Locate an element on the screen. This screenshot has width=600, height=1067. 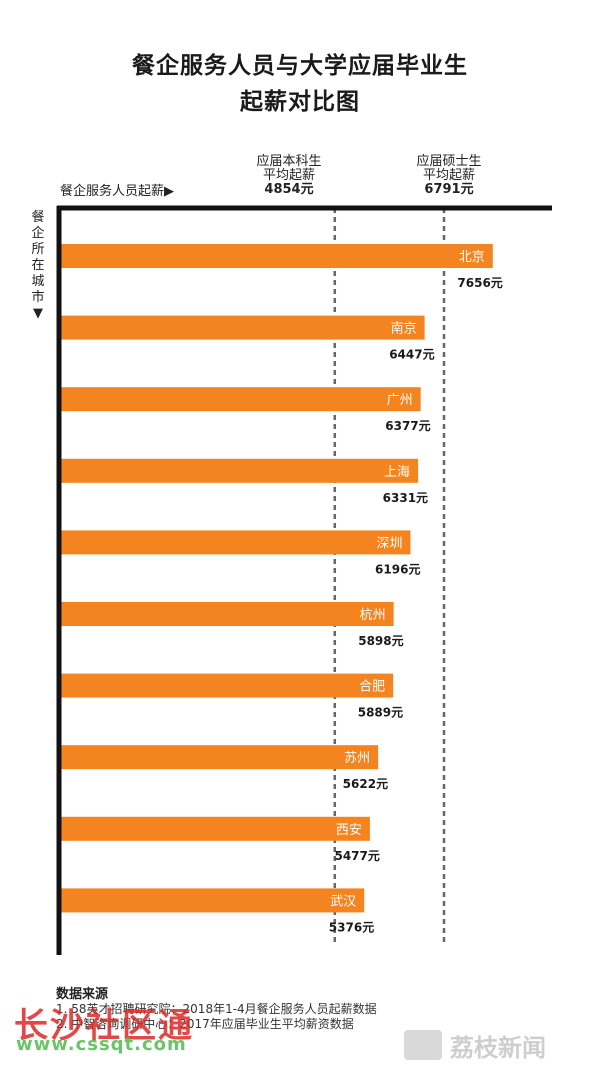
bar-value-label-2: 6377元 is located at coordinates (407, 426).